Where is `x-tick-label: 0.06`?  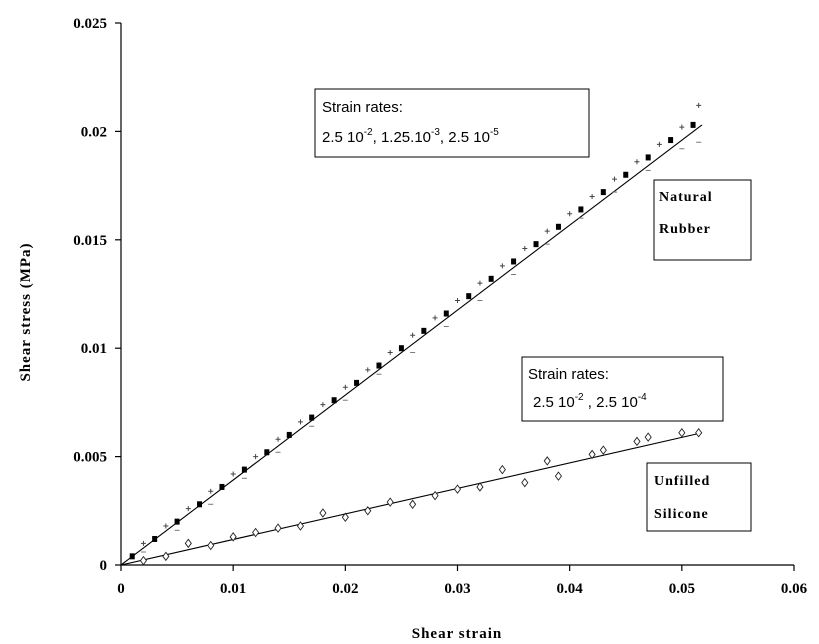 x-tick-label: 0.06 is located at coordinates (794, 589).